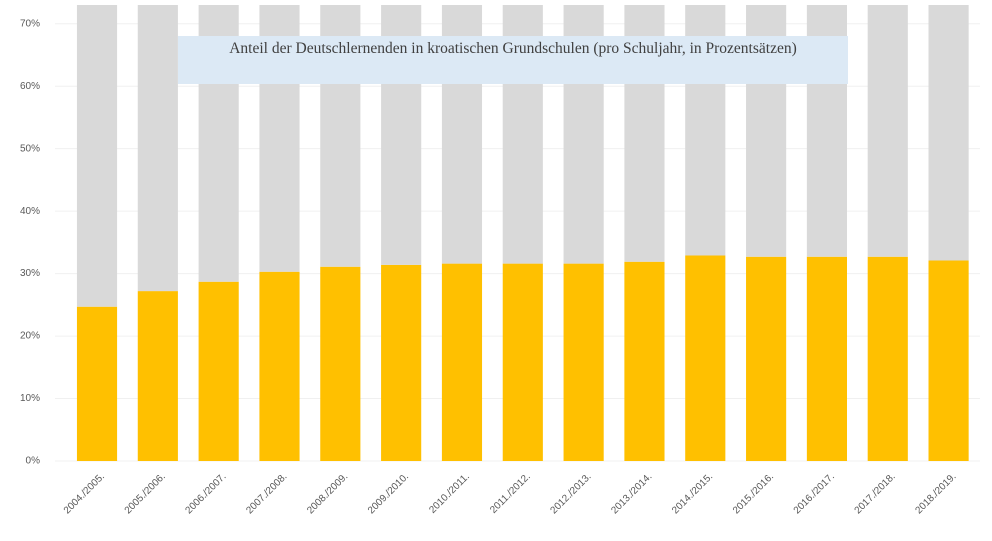 Image resolution: width=992 pixels, height=541 pixels. Describe the element at coordinates (145, 493) in the screenshot. I see `x-tick-label: 2005./2006.` at that location.